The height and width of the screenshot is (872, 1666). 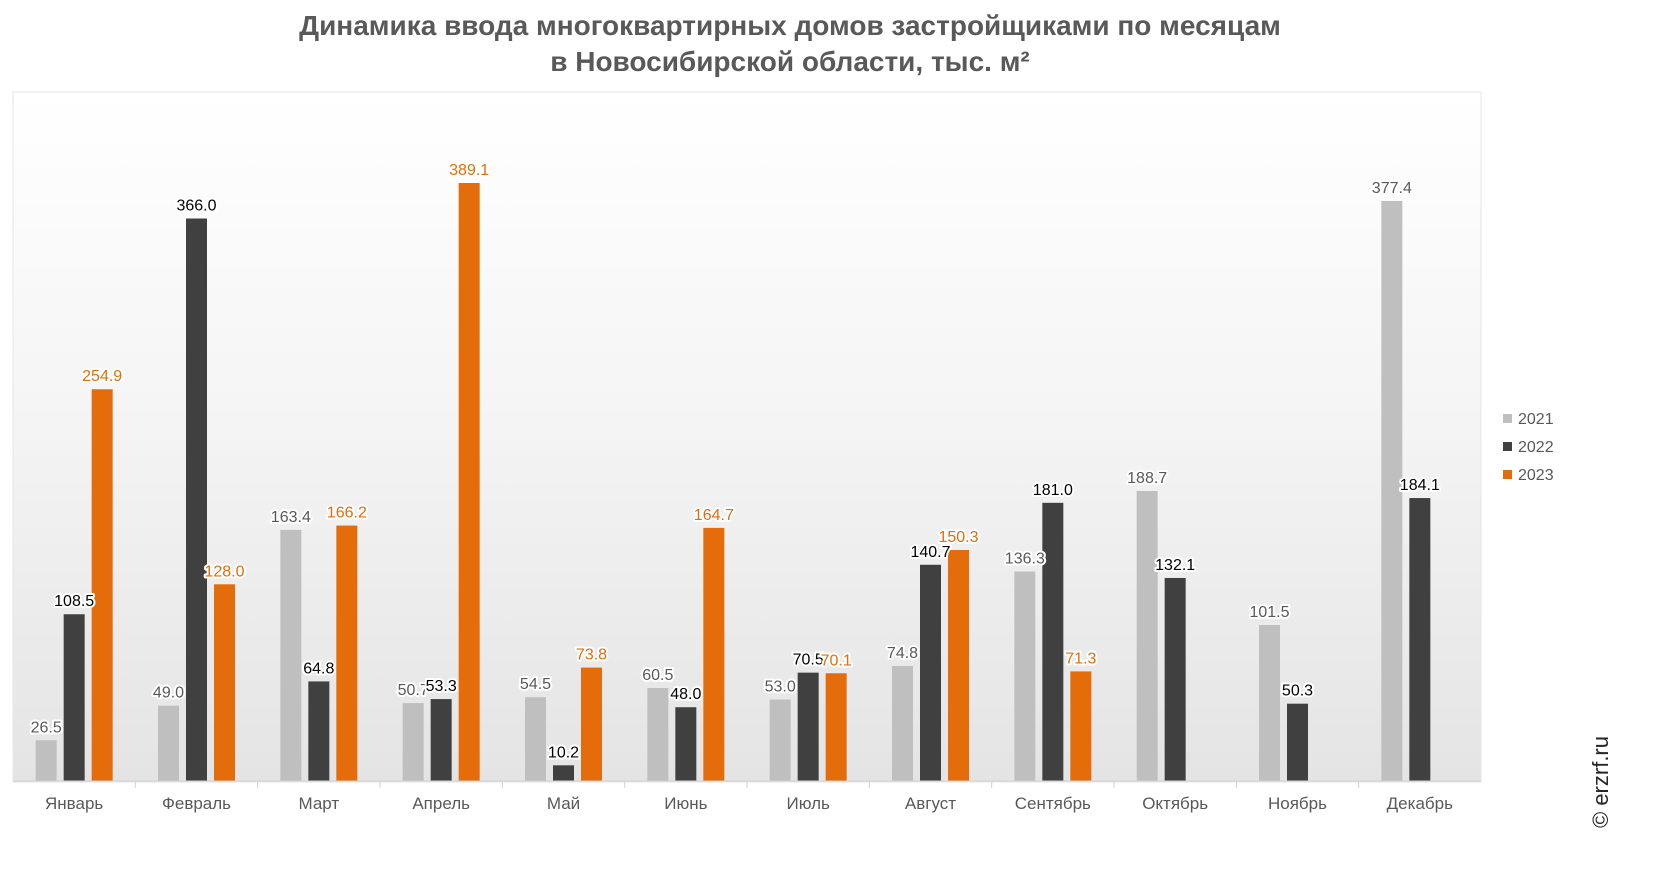 I want to click on data-label-2021: 26.5, so click(x=46, y=727).